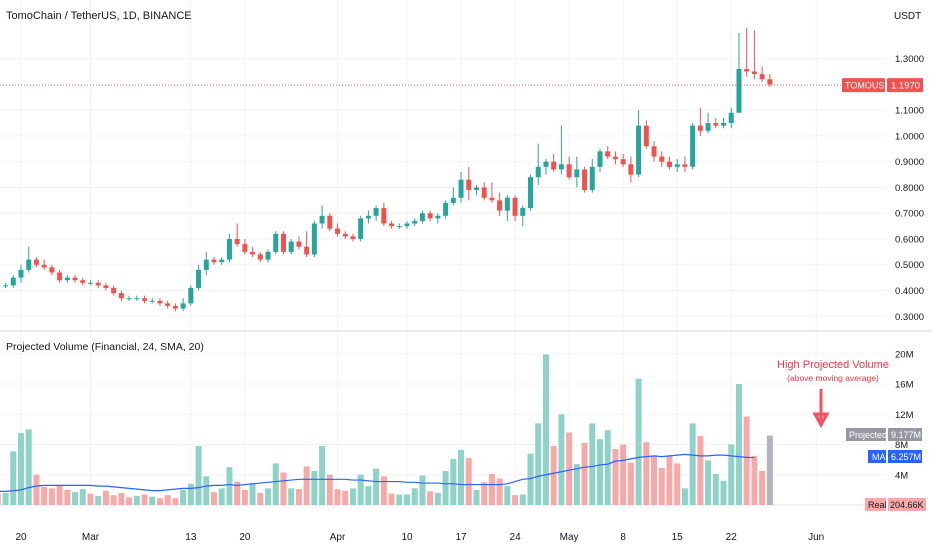 The width and height of the screenshot is (932, 550). What do you see at coordinates (909, 317) in the screenshot?
I see `price-tick-label: 0.3000` at bounding box center [909, 317].